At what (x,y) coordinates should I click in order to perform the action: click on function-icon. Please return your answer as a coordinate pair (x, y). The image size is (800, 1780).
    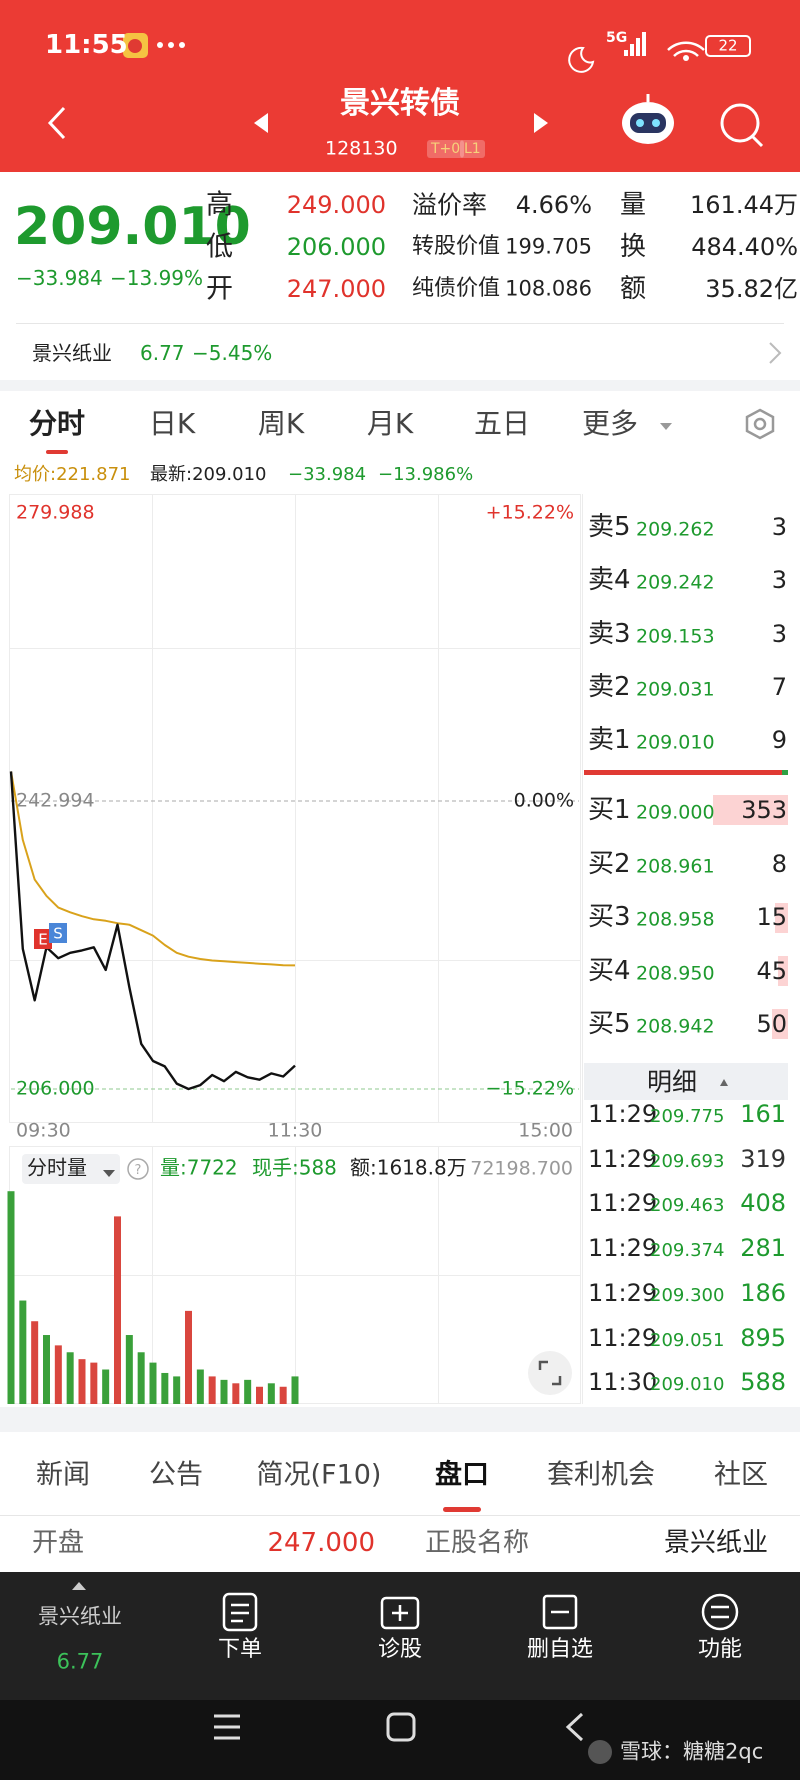
    Looking at the image, I should click on (720, 1612).